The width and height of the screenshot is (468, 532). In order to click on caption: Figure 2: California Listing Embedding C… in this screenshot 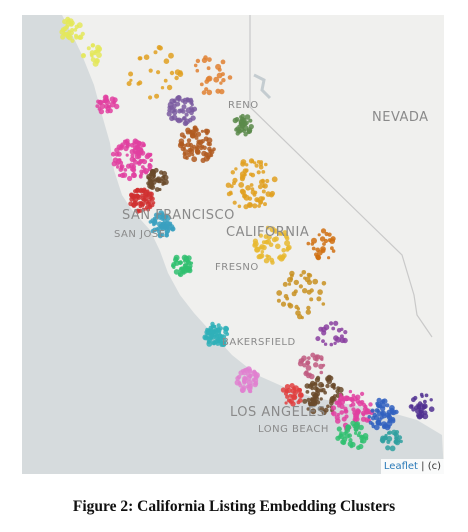, I will do `click(234, 506)`.